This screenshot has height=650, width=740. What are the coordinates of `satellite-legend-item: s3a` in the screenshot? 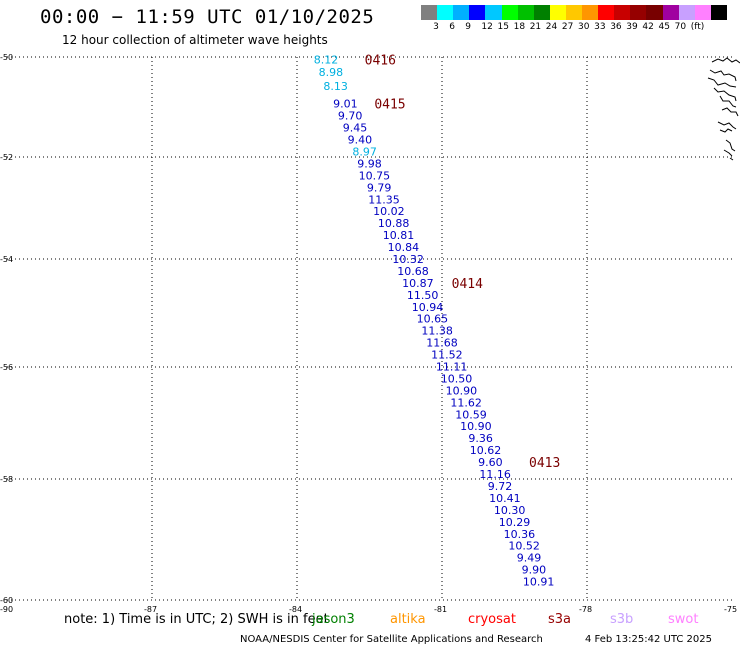 It's located at (560, 619).